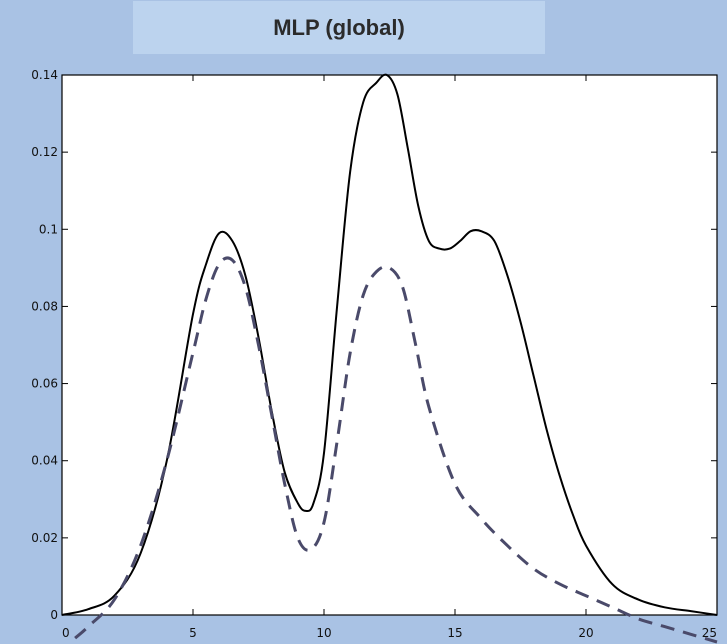 The height and width of the screenshot is (644, 727). I want to click on x-tick-label: 25, so click(709, 633).